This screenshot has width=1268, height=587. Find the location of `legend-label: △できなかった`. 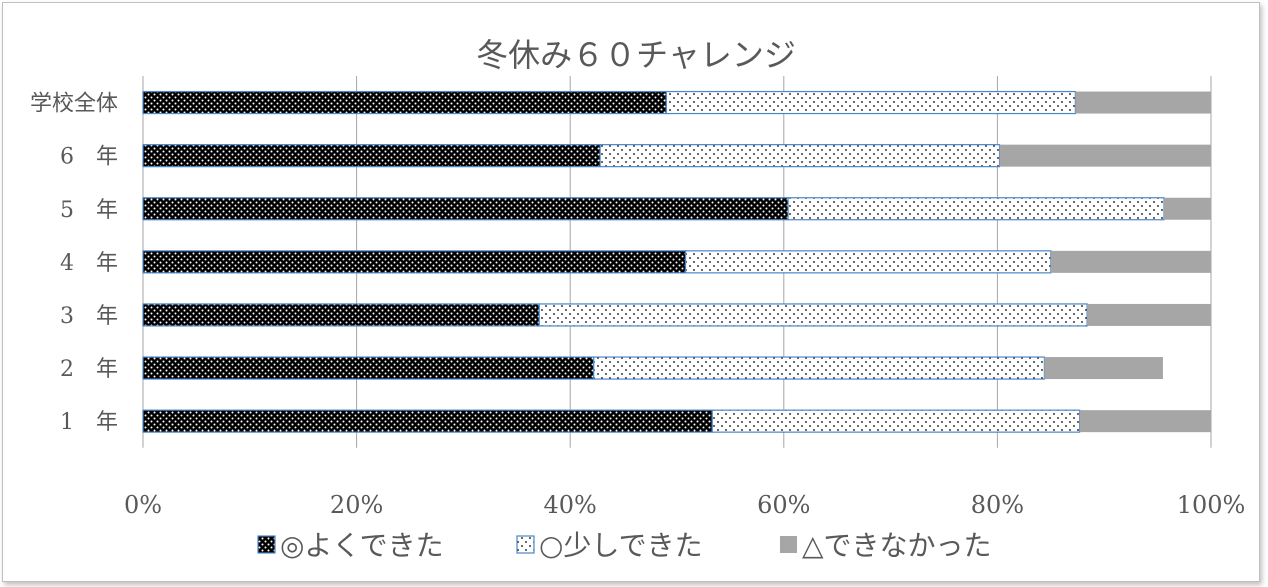

legend-label: △できなかった is located at coordinates (897, 545).